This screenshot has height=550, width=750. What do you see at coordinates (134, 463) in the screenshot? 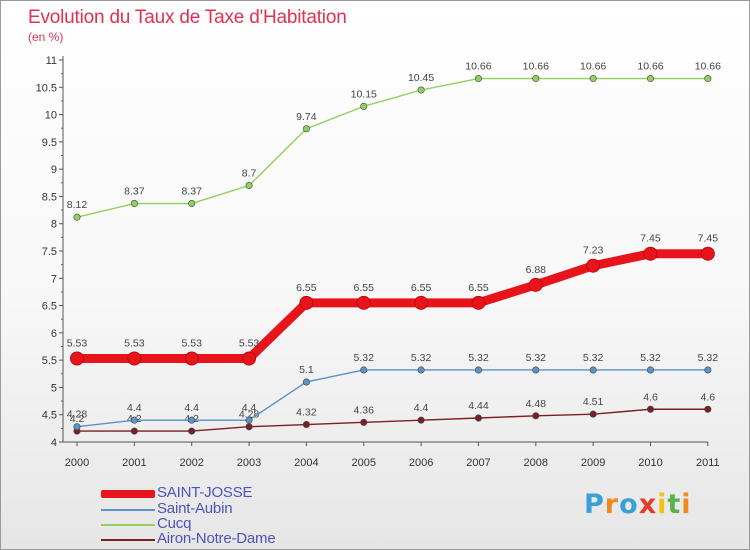
I see `x-tick-label-2001: 2001` at bounding box center [134, 463].